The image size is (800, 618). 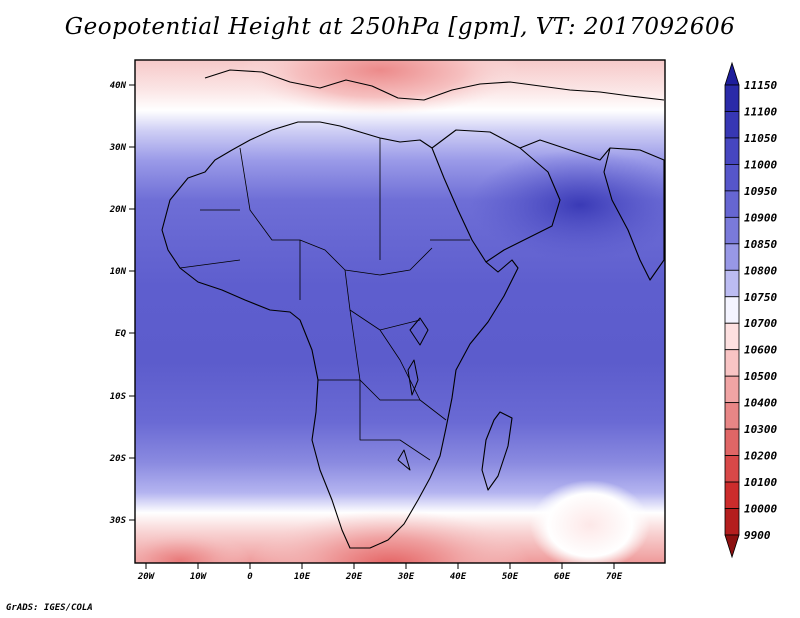 What do you see at coordinates (510, 577) in the screenshot?
I see `lon-tick-label: 50E` at bounding box center [510, 577].